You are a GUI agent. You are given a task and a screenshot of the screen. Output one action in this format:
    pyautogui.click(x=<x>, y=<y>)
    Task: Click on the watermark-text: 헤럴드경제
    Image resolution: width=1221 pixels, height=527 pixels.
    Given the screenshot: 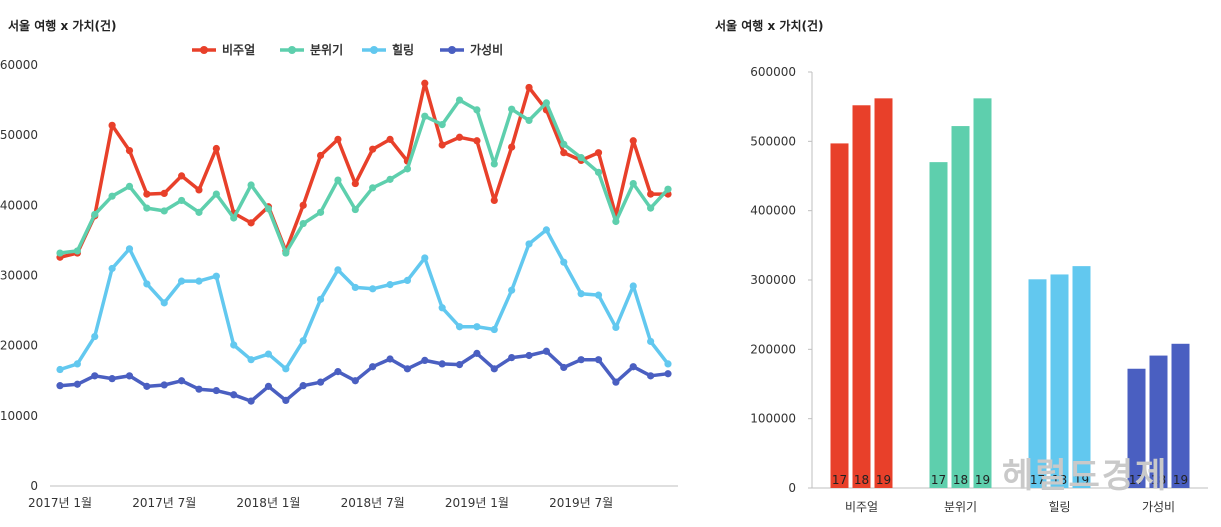 What is the action you would take?
    pyautogui.click(x=1085, y=476)
    